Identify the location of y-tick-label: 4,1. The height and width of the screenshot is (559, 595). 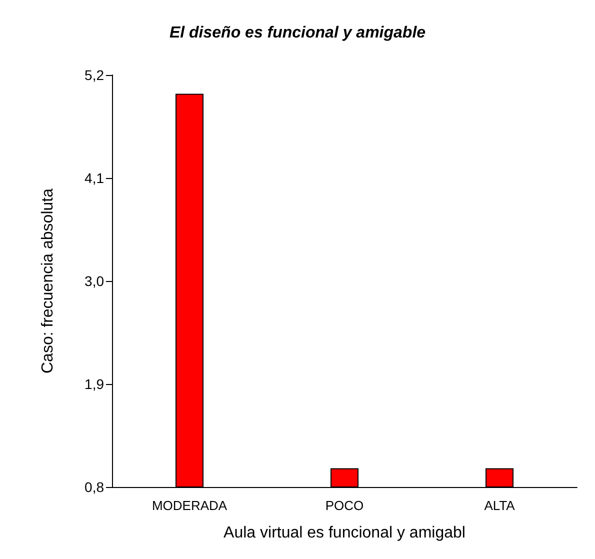
(94, 178).